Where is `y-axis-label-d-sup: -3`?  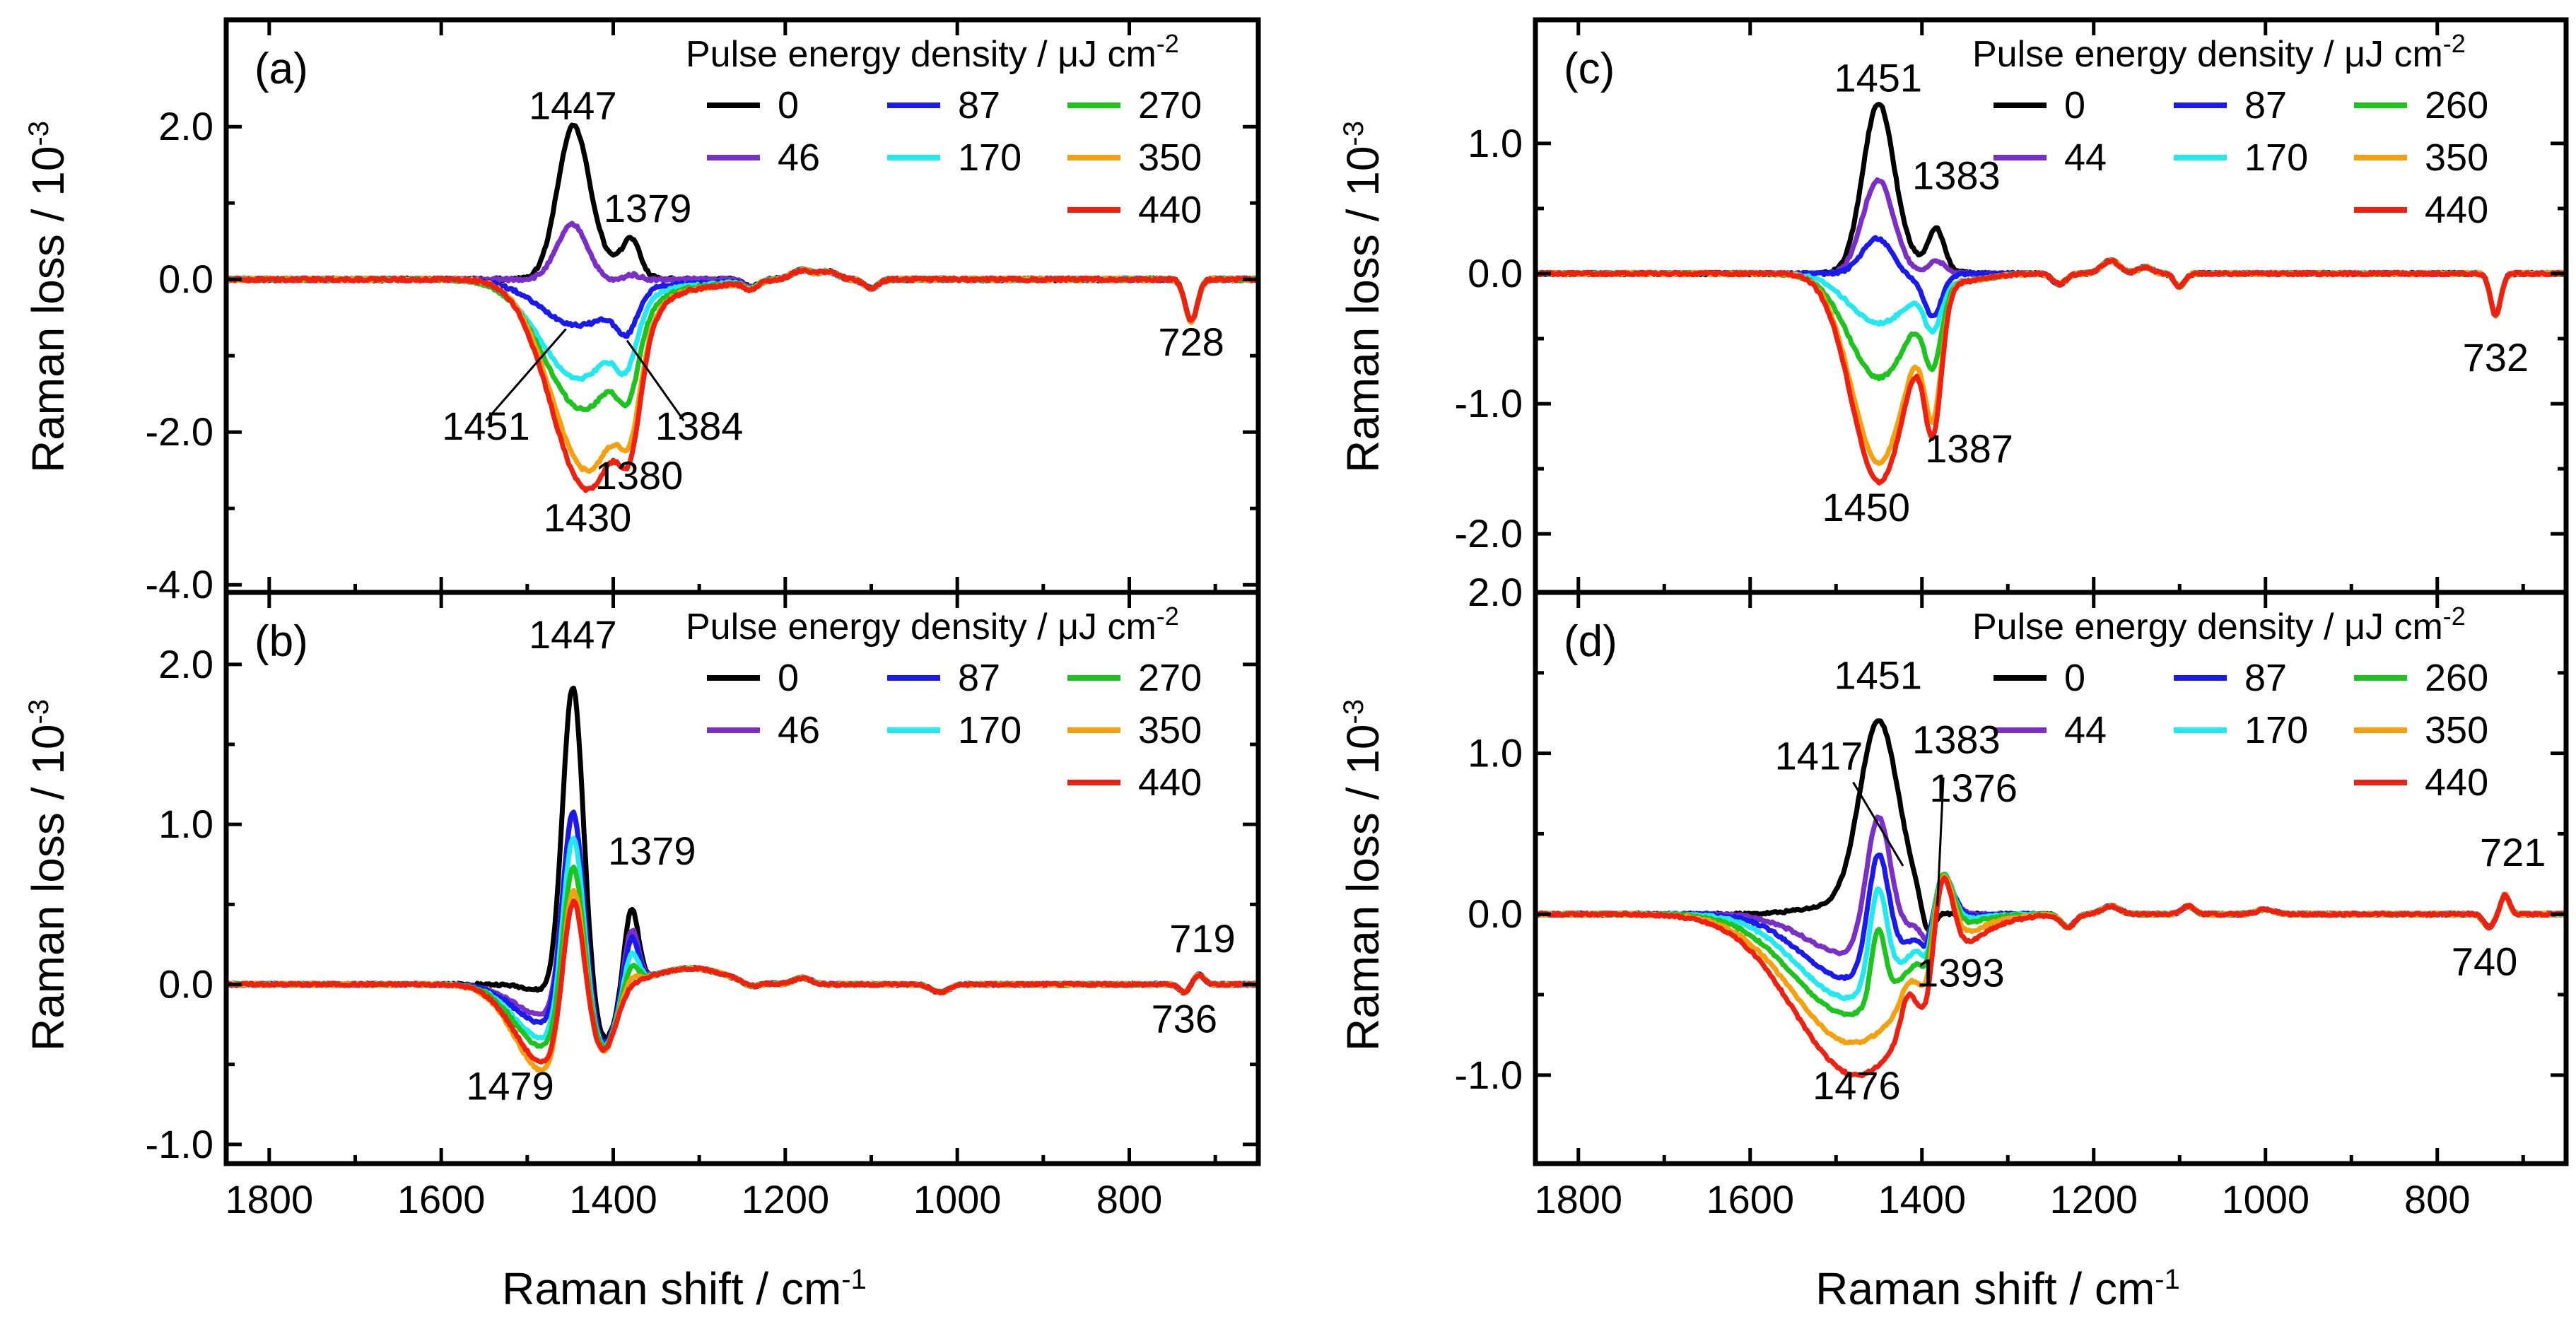
y-axis-label-d-sup: -3 is located at coordinates (1353, 712).